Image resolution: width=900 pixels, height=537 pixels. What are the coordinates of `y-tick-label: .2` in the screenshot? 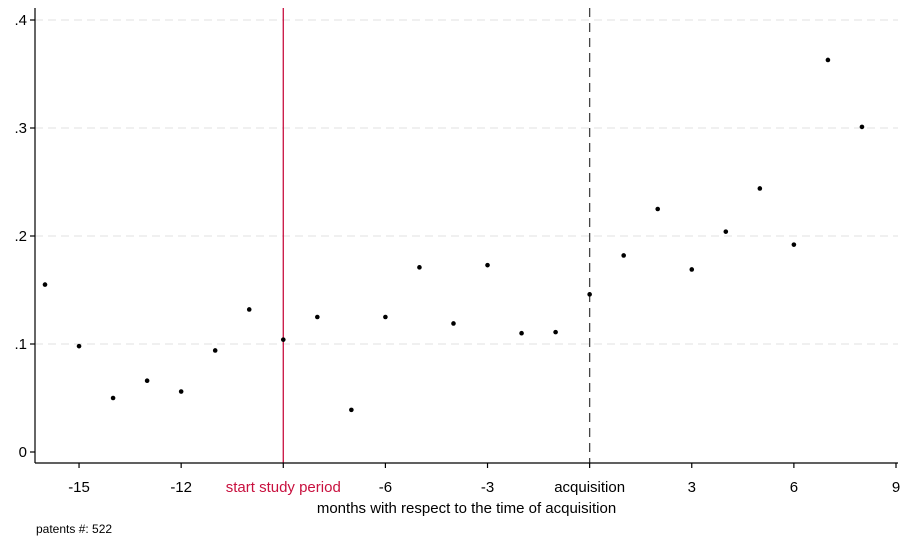 It's located at (20, 236).